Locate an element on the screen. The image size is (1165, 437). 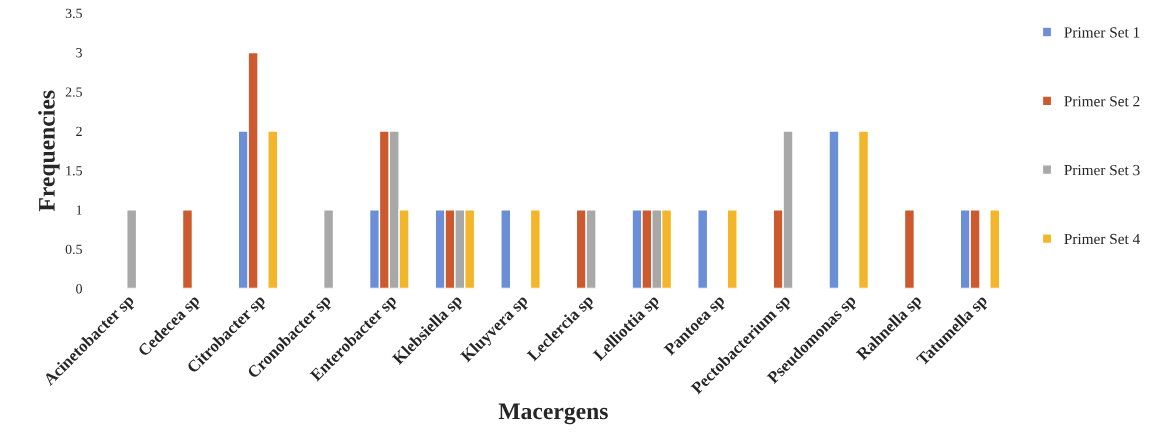
legend-label: Primer Set 3 is located at coordinates (1102, 170).